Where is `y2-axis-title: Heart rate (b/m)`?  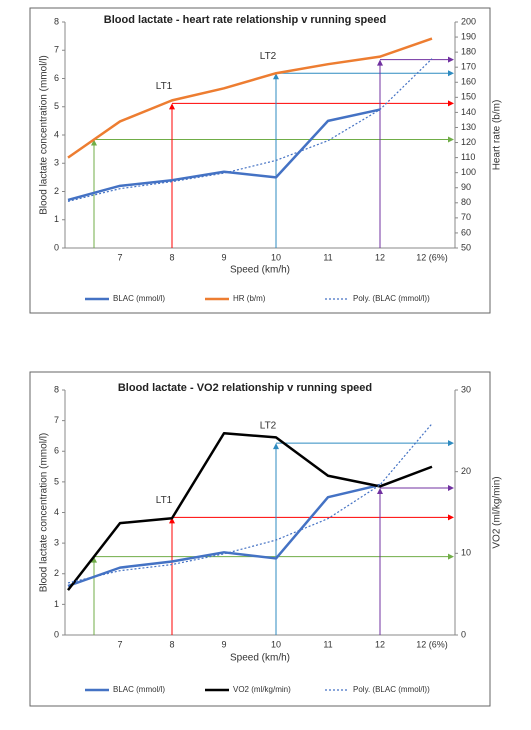 y2-axis-title: Heart rate (b/m) is located at coordinates (497, 135).